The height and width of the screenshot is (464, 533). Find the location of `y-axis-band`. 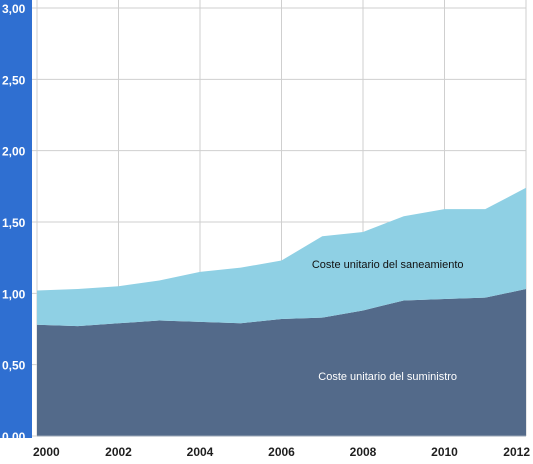

y-axis-band is located at coordinates (16, 219).